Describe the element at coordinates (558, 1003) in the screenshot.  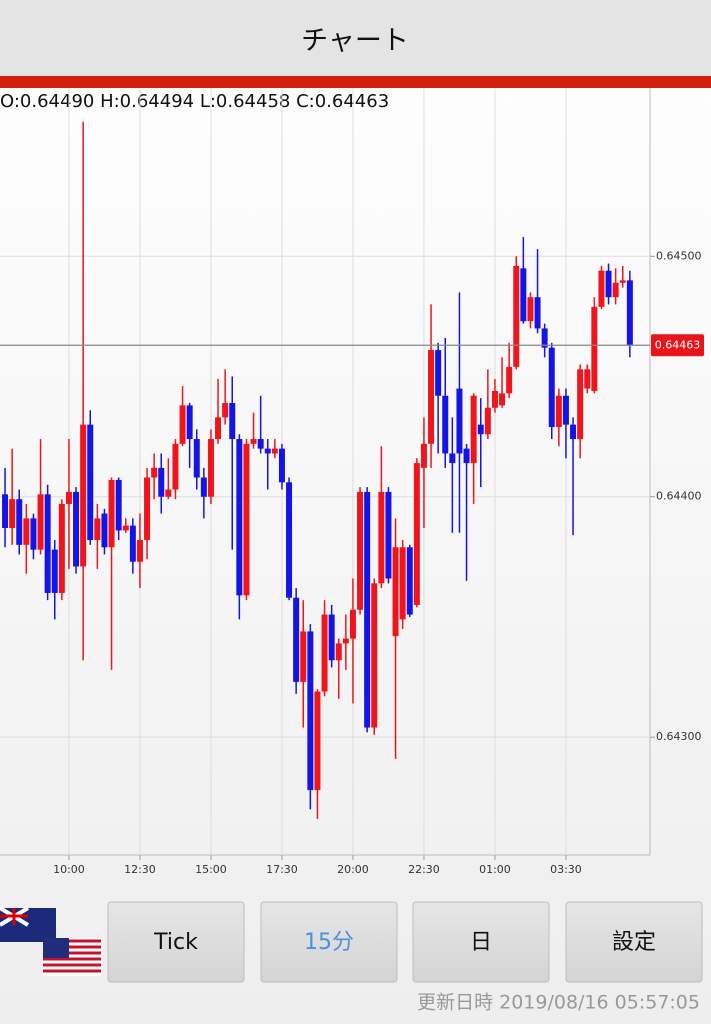
I see `update-time: 更新日時 2019/08/16 05:57:05` at that location.